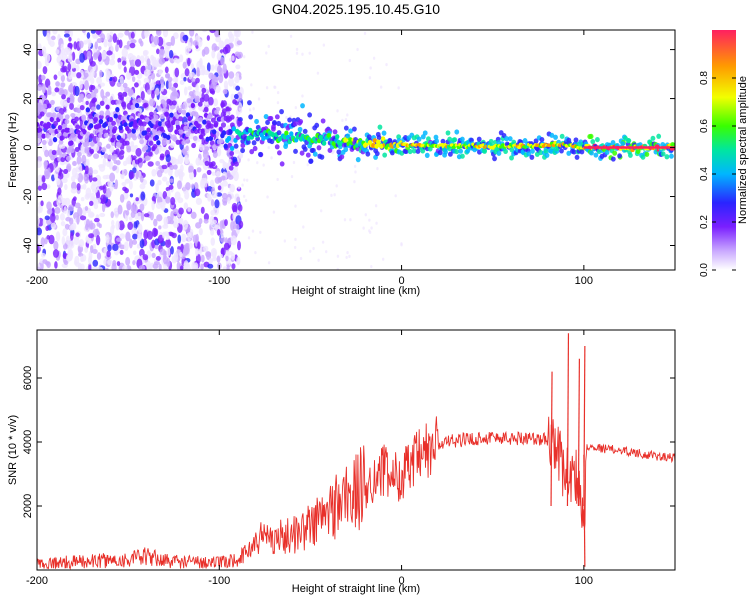  I want to click on spectrogram-x-tick-label: 100, so click(584, 281).